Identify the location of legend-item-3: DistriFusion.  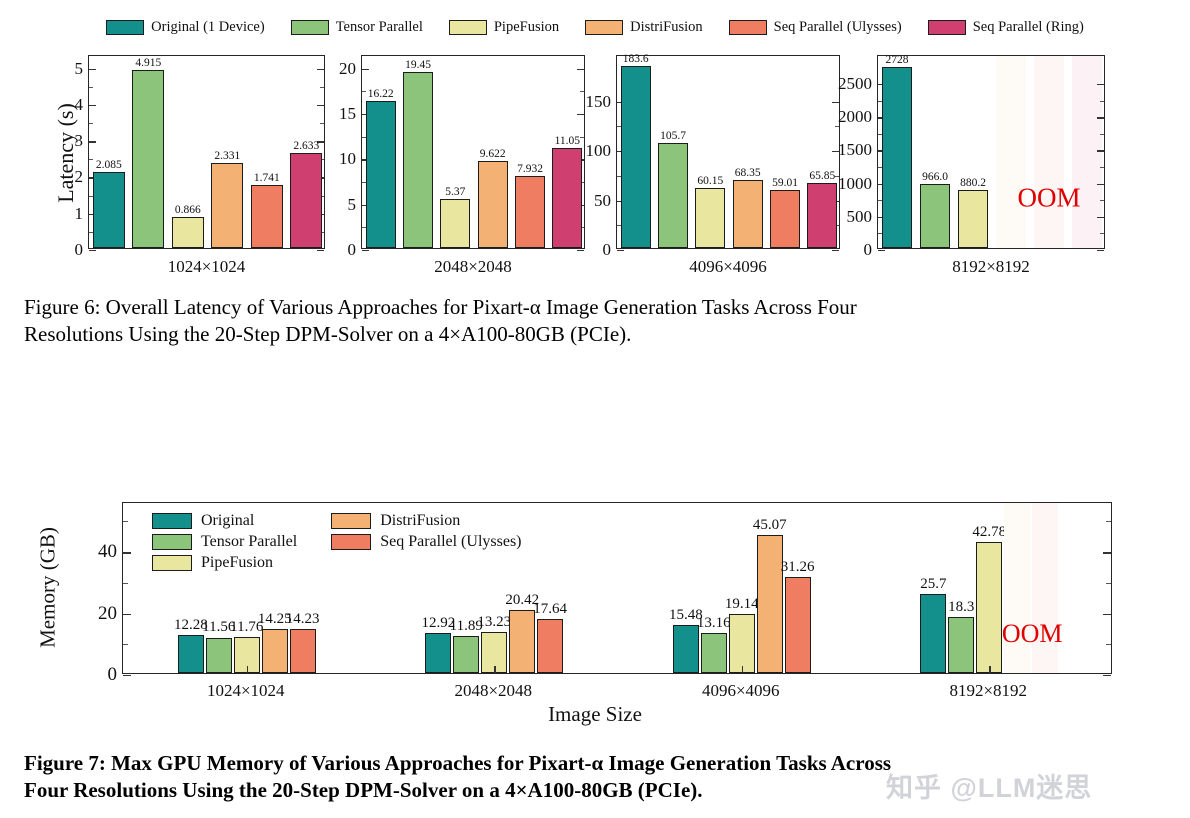
(644, 27).